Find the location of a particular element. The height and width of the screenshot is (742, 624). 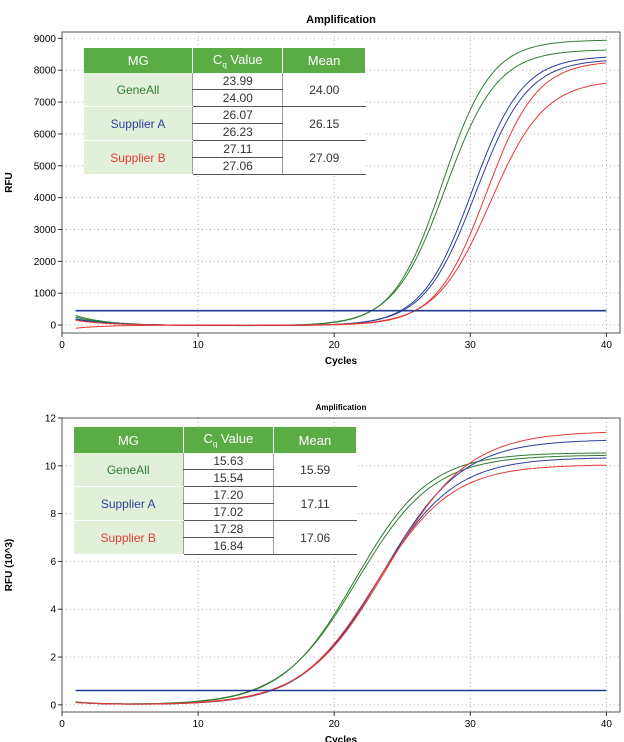

table-row: 15.54 is located at coordinates (215, 478).